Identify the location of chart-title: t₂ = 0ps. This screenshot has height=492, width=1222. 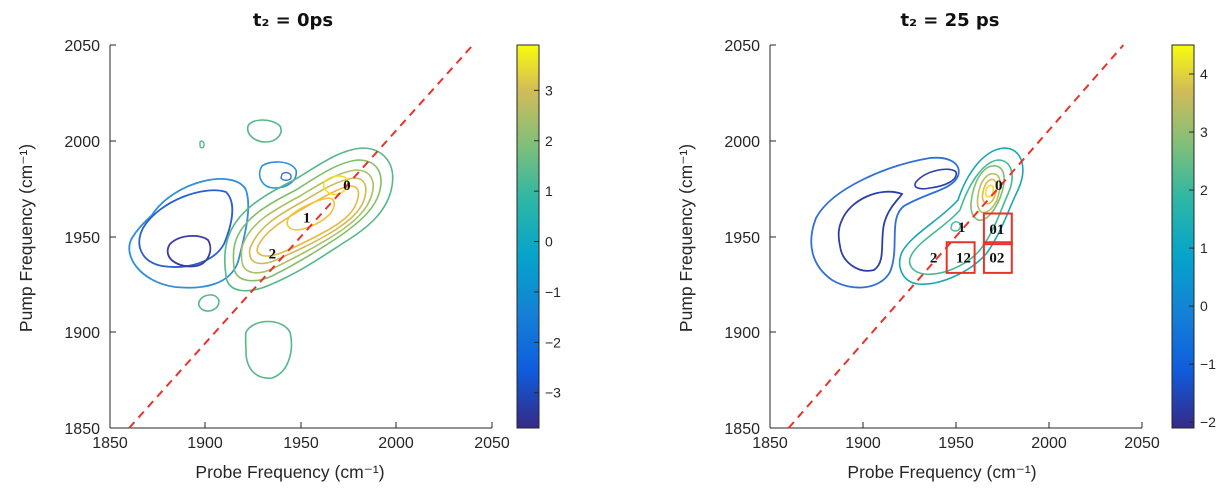
(293, 20).